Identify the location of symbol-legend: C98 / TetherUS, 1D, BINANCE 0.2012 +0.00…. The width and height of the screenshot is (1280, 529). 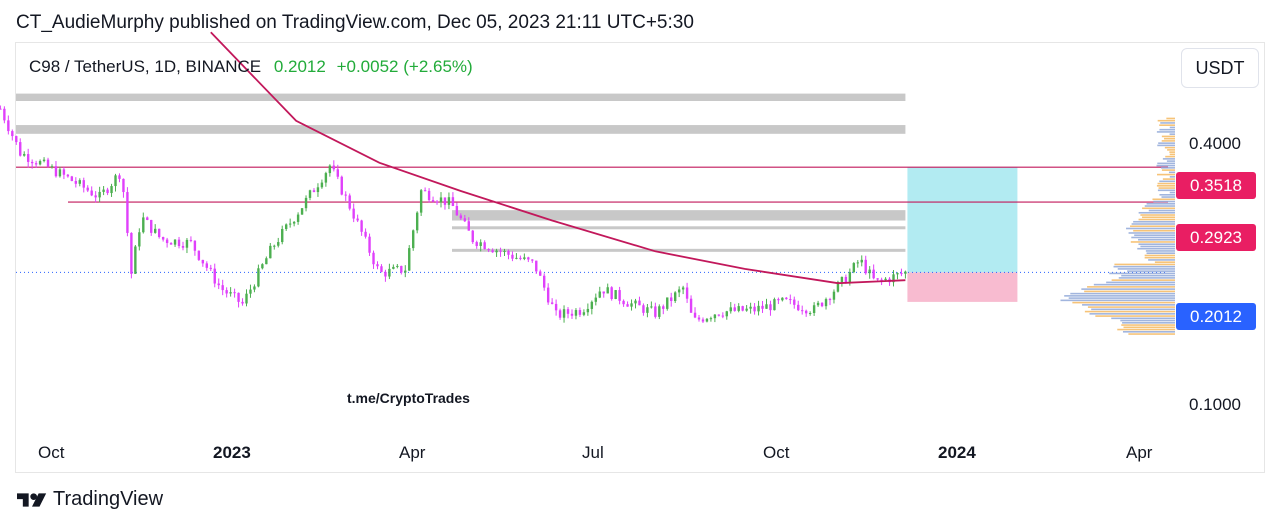
(251, 67).